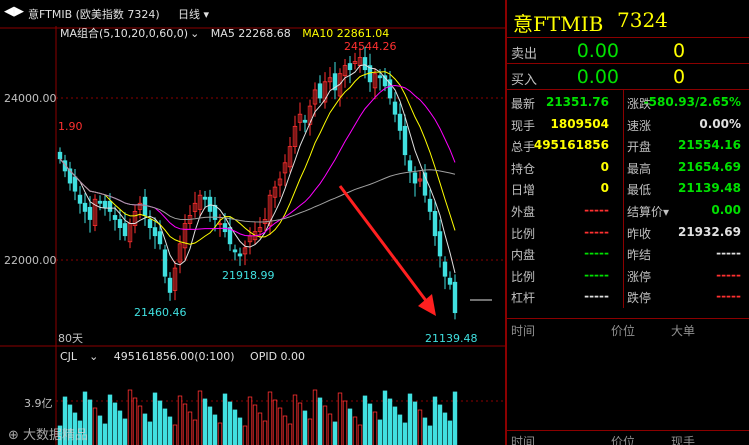  Describe the element at coordinates (709, 231) in the screenshot. I see `quote-value: 21932.69` at that location.